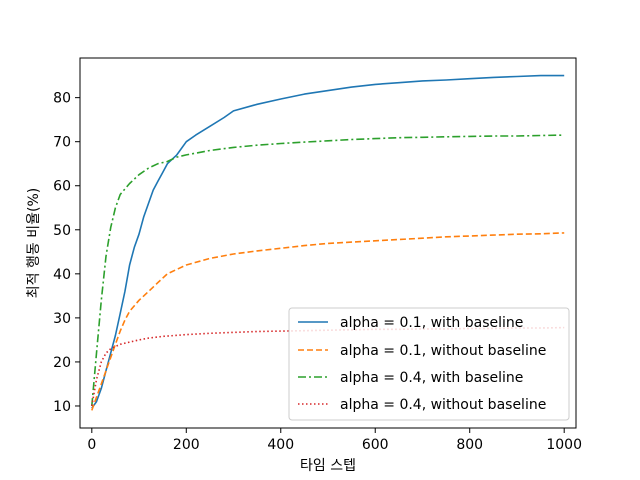 The width and height of the screenshot is (640, 480). I want to click on y-tick-label: 70, so click(62, 143).